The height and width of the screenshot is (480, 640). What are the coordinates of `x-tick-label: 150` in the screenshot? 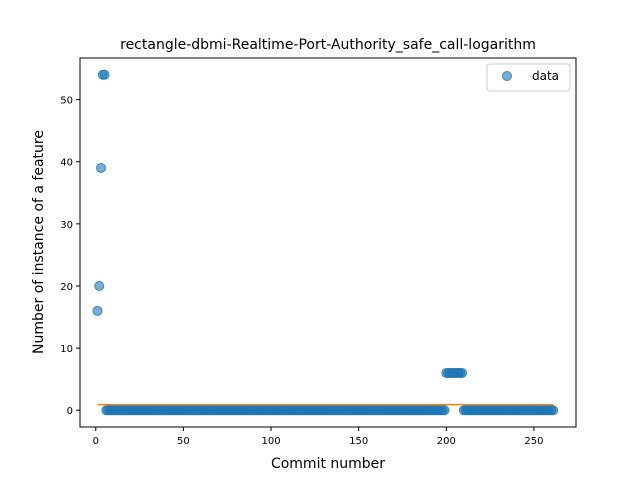 It's located at (358, 441).